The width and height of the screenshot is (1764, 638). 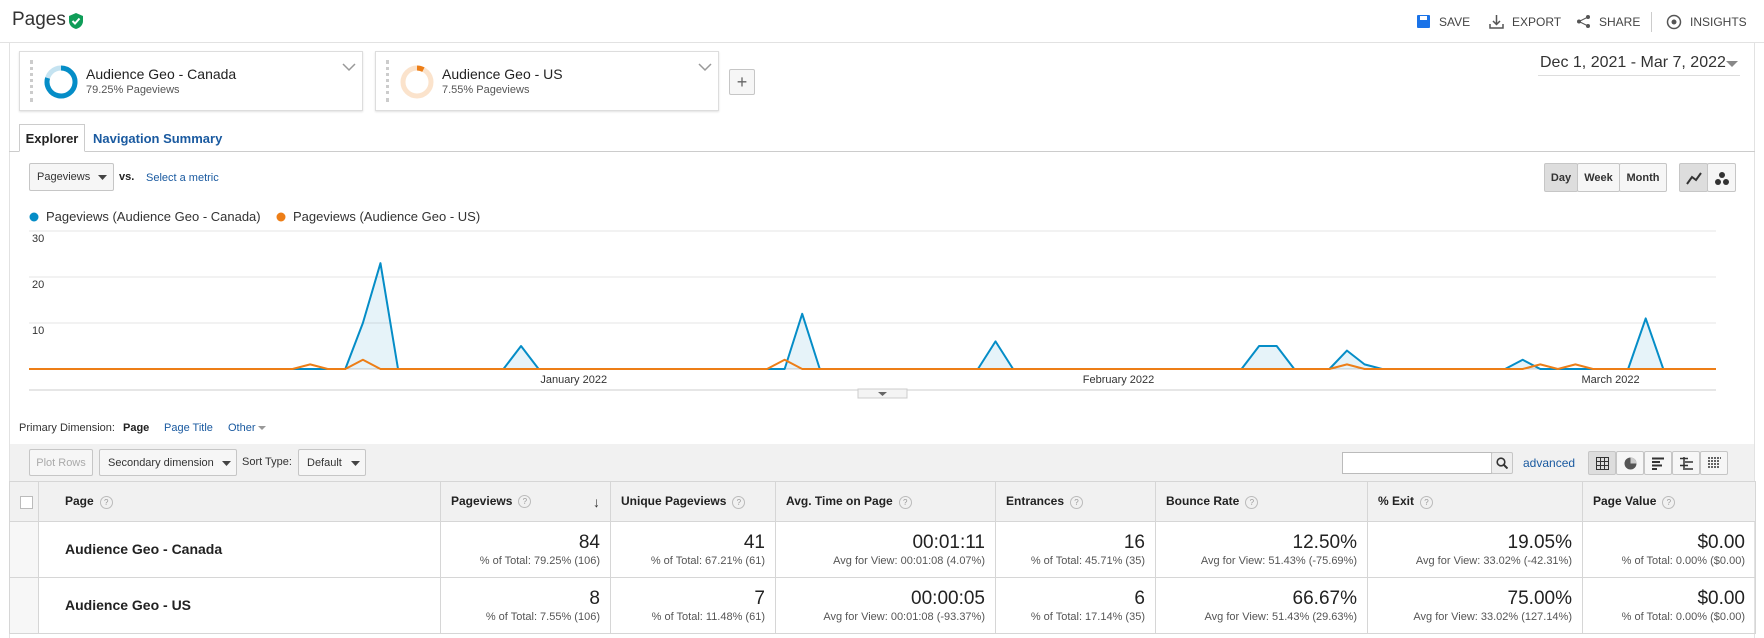 I want to click on advanced-link: advanced, so click(x=1549, y=463).